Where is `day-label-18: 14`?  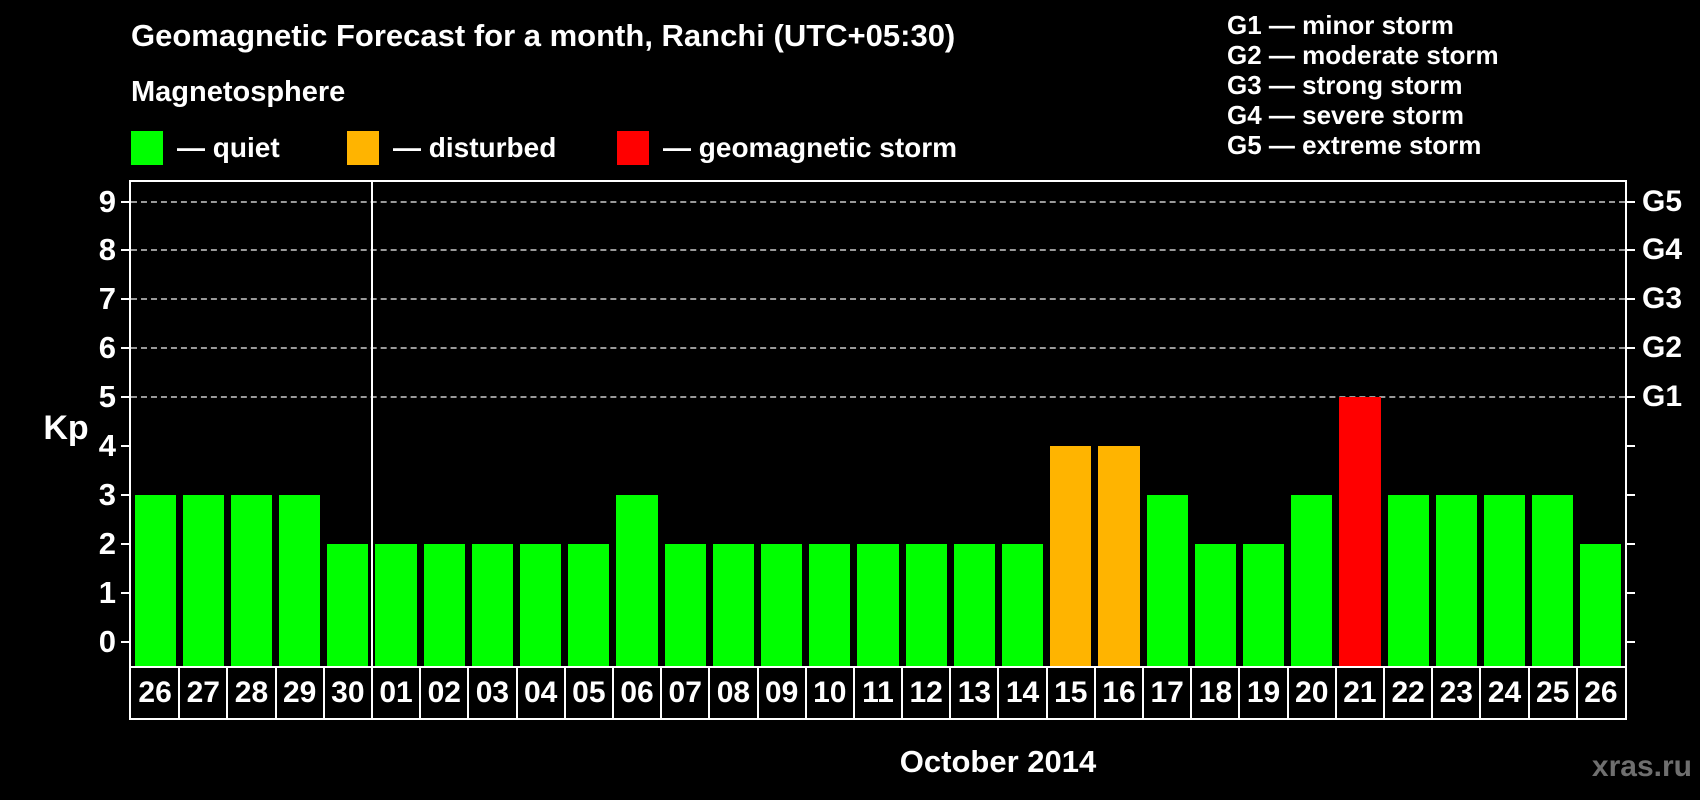
day-label-18: 14 is located at coordinates (1022, 692).